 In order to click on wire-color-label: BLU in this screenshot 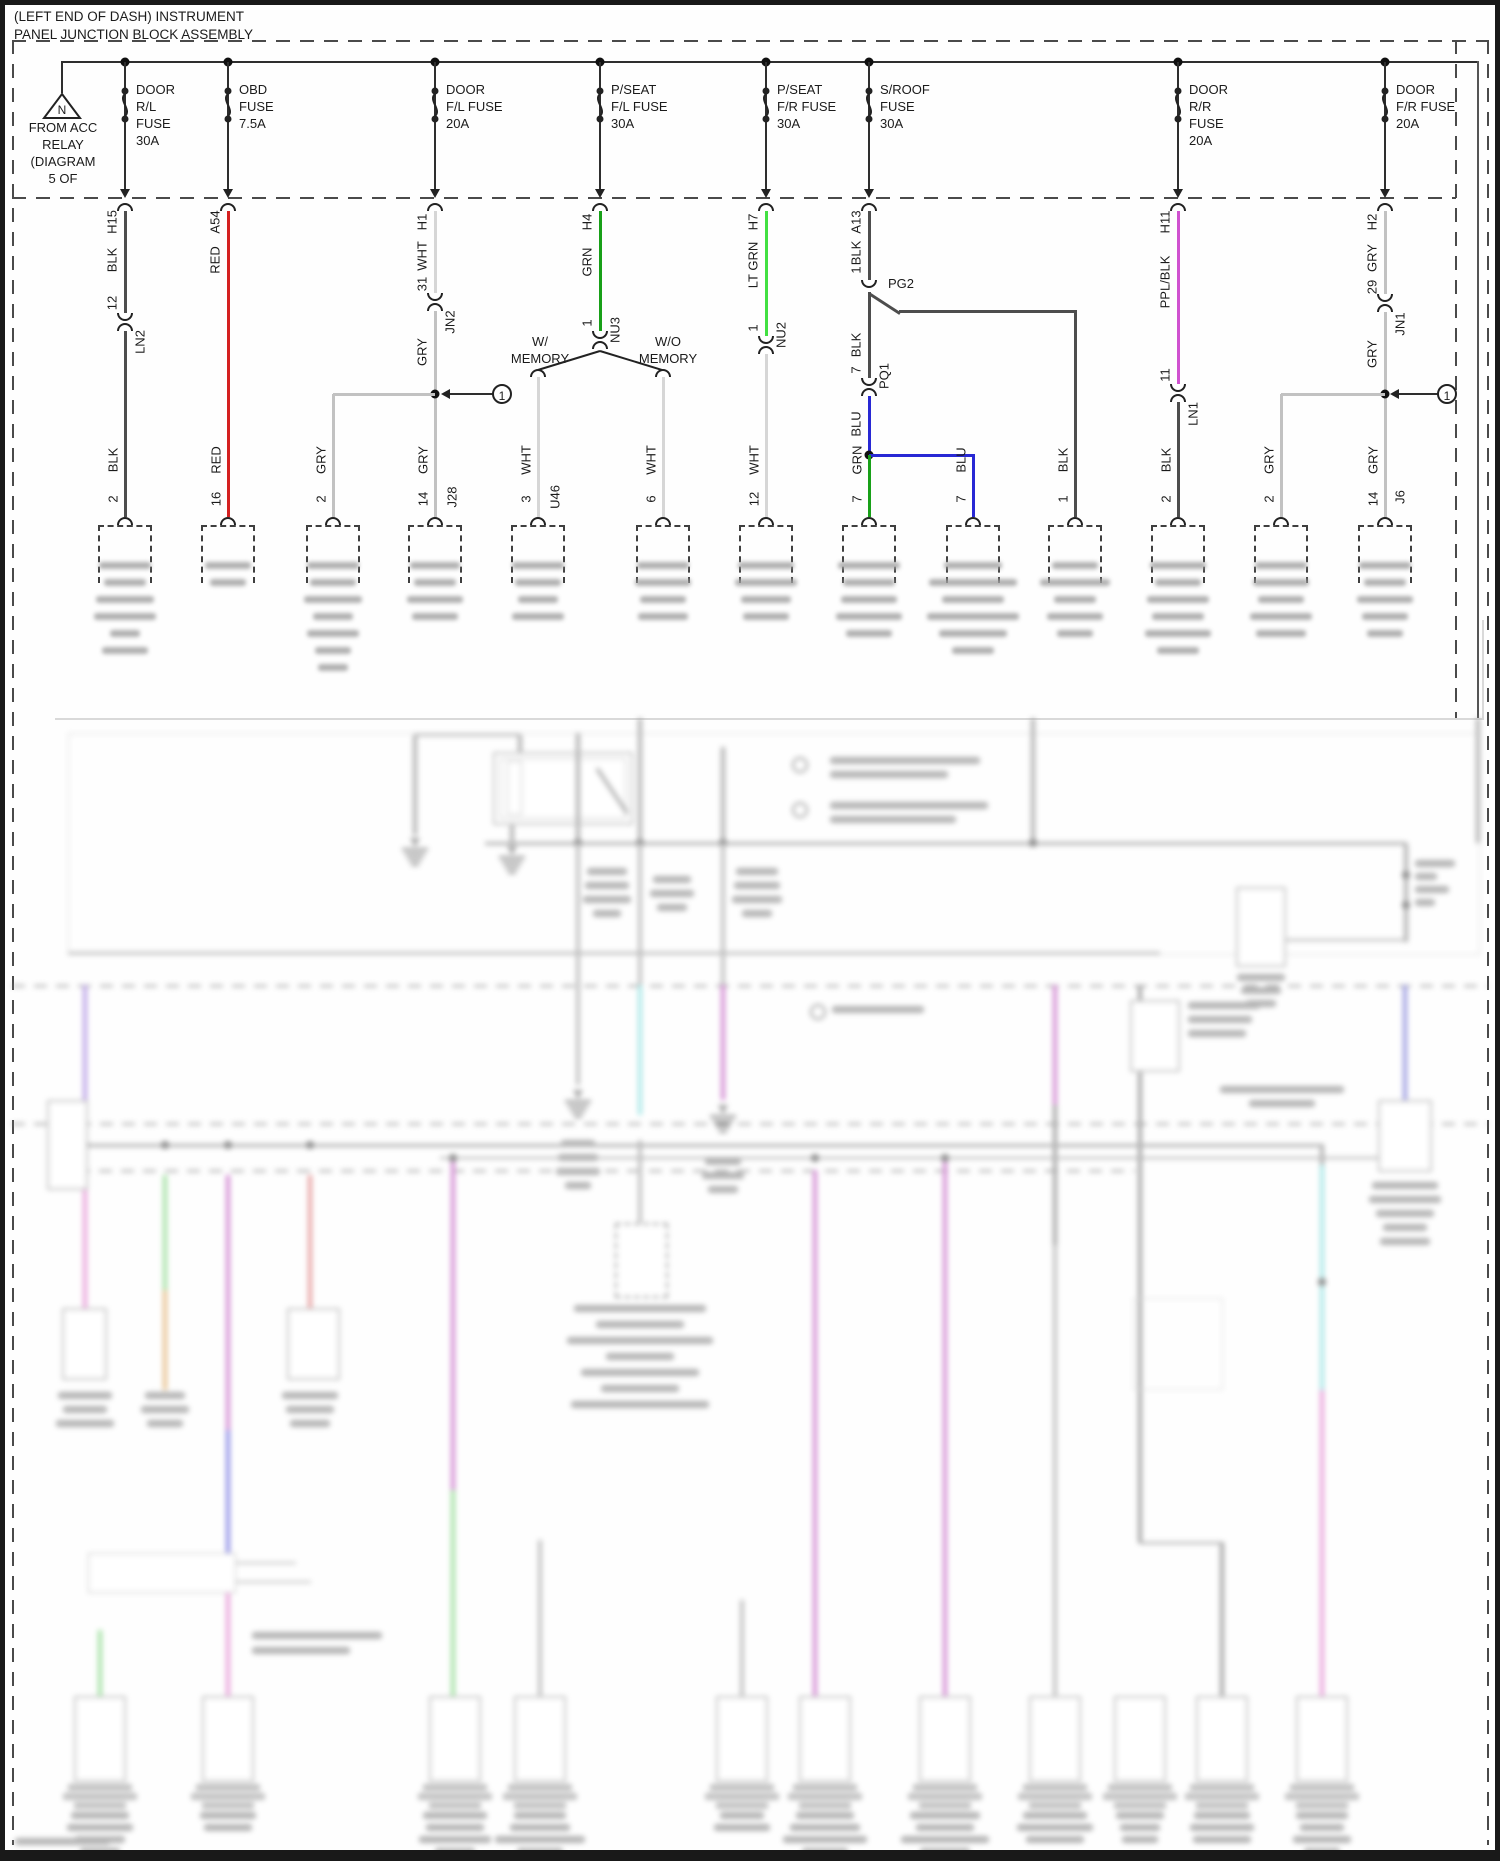, I will do `click(856, 424)`.